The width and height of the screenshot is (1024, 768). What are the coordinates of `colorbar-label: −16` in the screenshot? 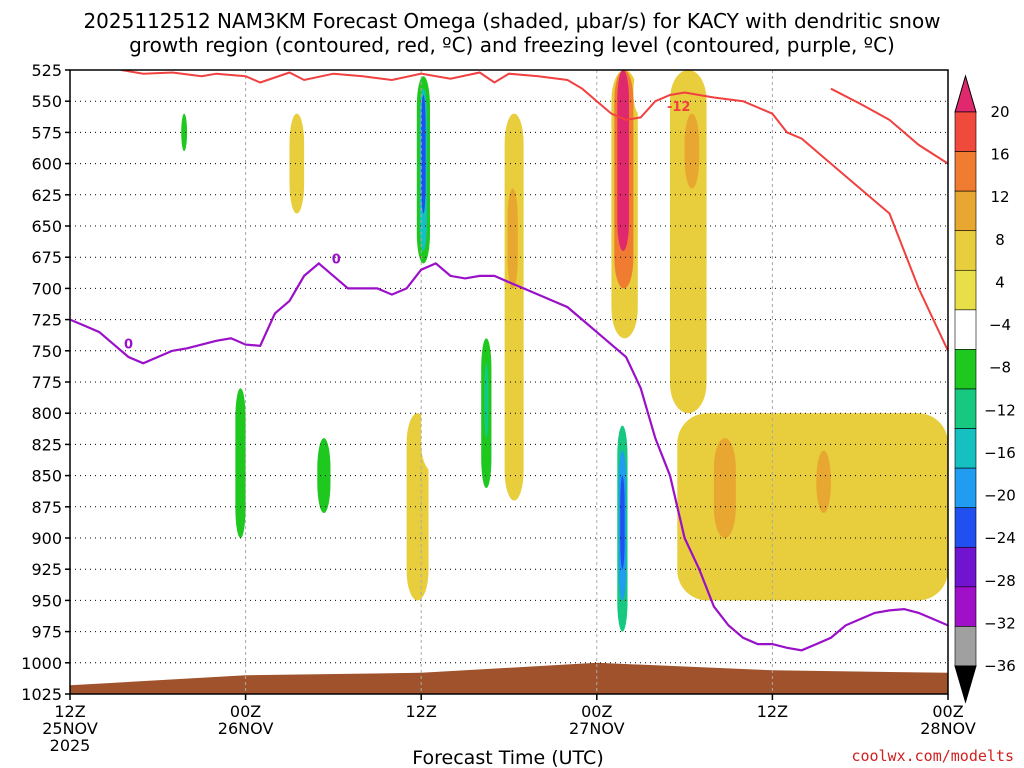 It's located at (1000, 453).